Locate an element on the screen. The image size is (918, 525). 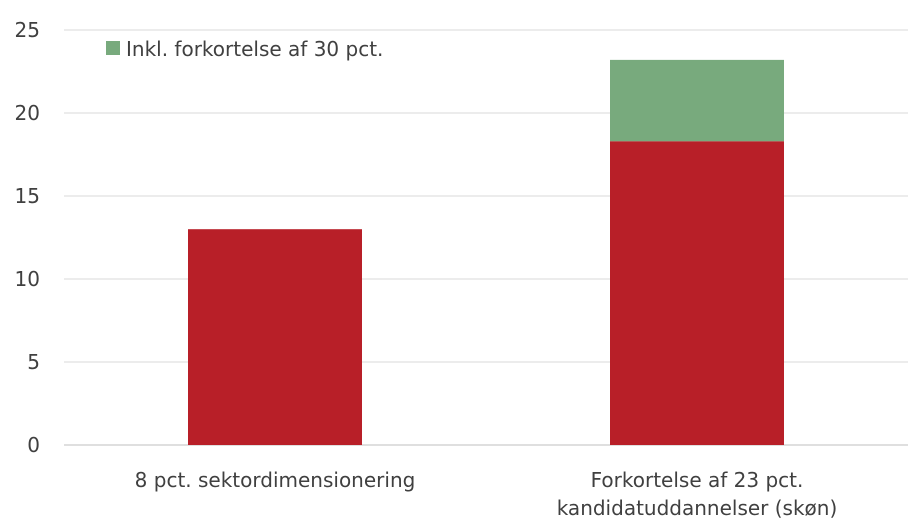
legend: Inkl. forkortelse af 30 pct. is located at coordinates (244, 49).